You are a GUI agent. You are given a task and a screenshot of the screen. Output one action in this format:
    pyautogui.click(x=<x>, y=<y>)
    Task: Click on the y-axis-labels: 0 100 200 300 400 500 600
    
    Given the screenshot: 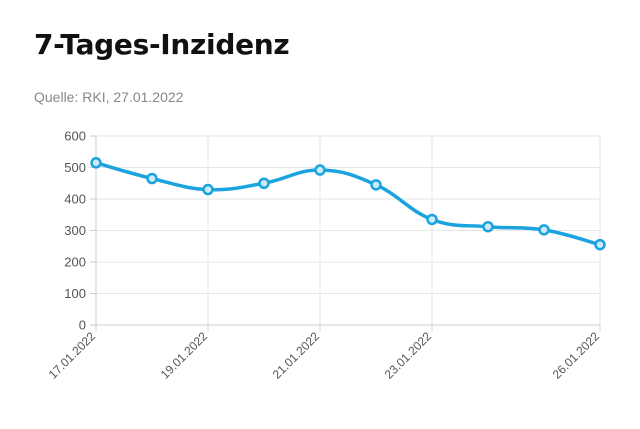 What is the action you would take?
    pyautogui.click(x=75, y=231)
    